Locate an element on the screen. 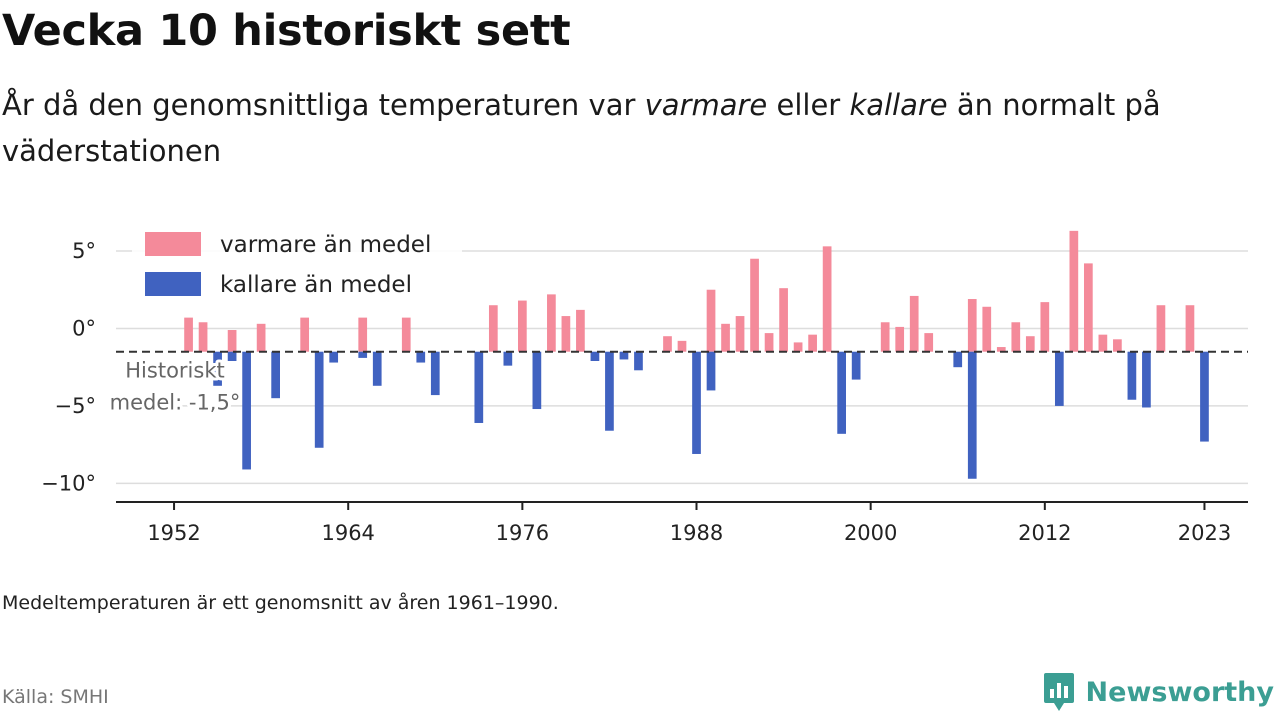 This screenshot has height=720, width=1280. legend-label-warm: varmare än medel is located at coordinates (325, 245).